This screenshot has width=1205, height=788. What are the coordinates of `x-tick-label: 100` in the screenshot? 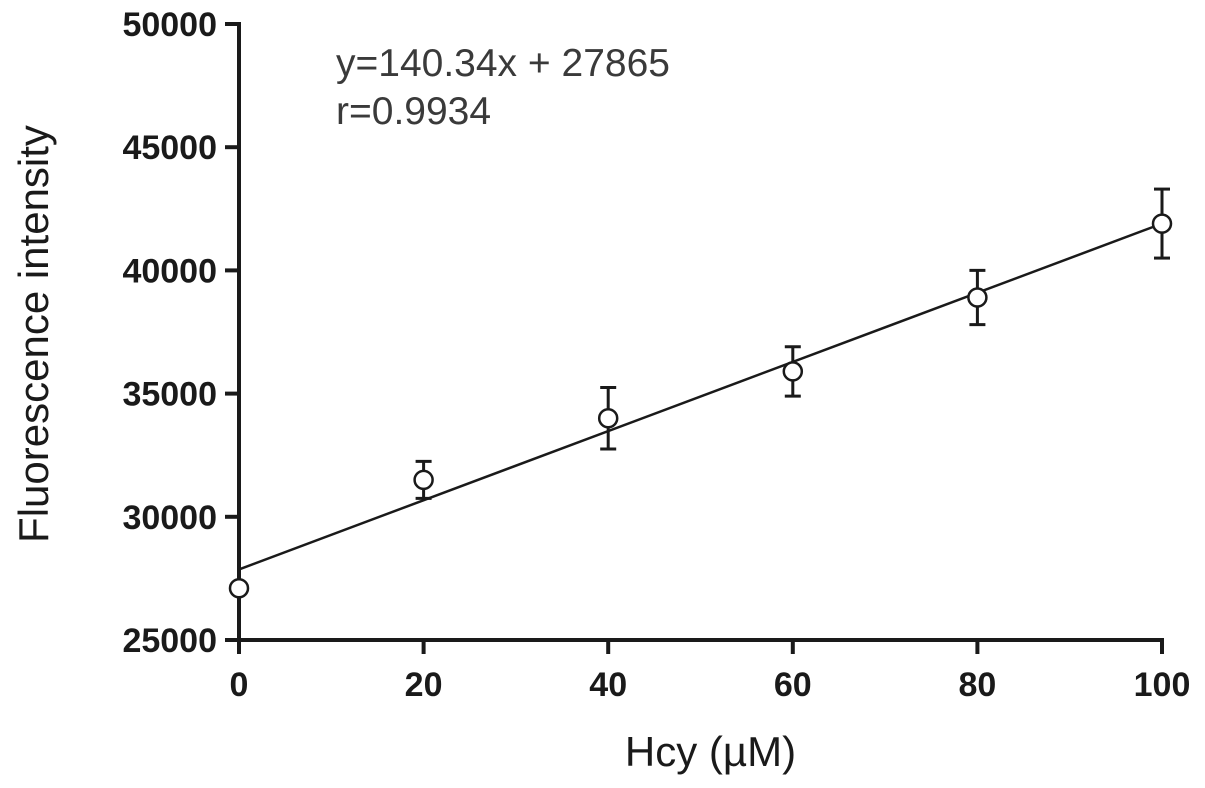 It's located at (1162, 685).